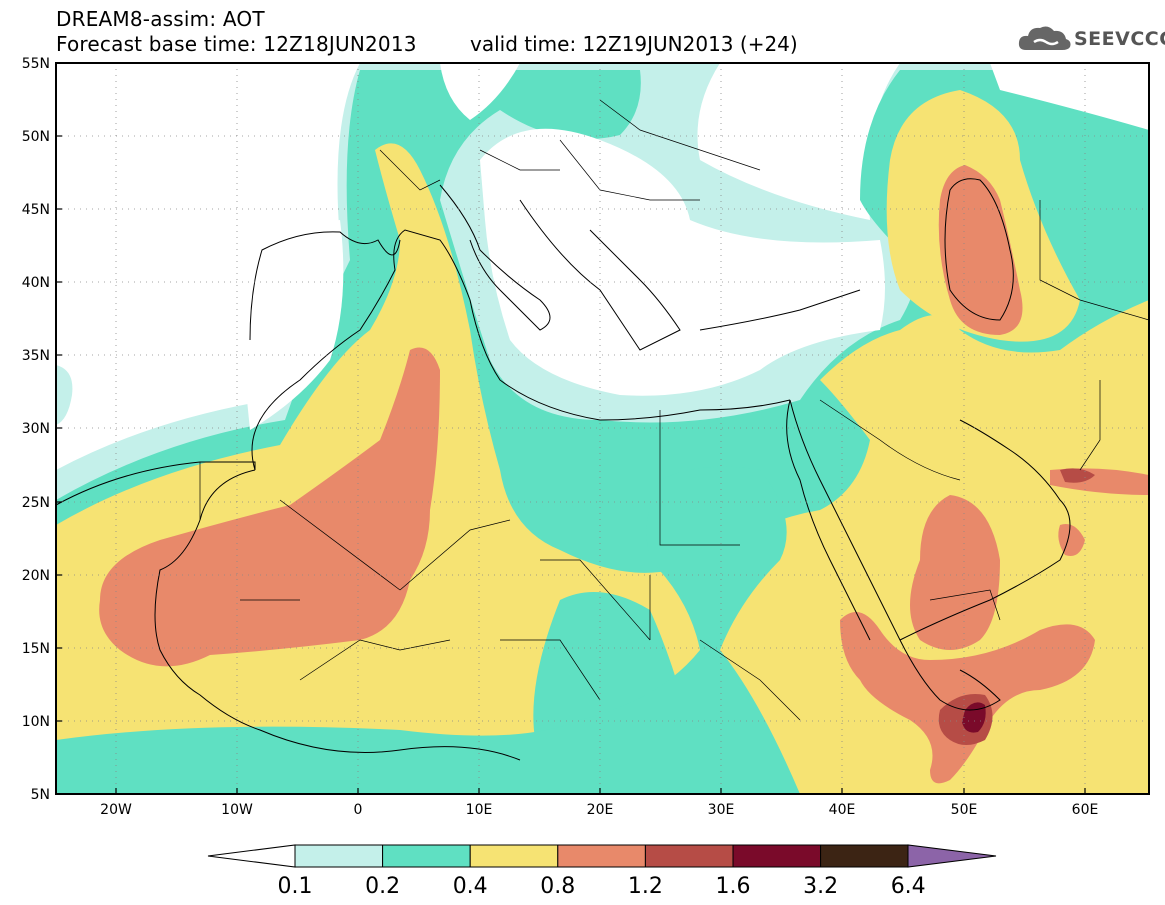 Image resolution: width=1165 pixels, height=905 pixels. What do you see at coordinates (36, 356) in the screenshot?
I see `lat-label: 35N` at bounding box center [36, 356].